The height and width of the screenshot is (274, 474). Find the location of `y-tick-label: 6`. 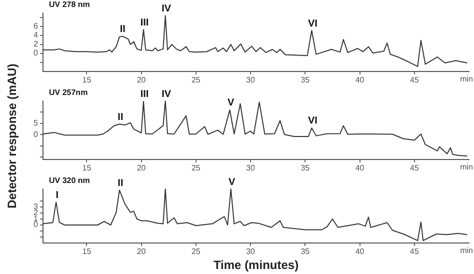

y-tick-label: 6 is located at coordinates (36, 26).